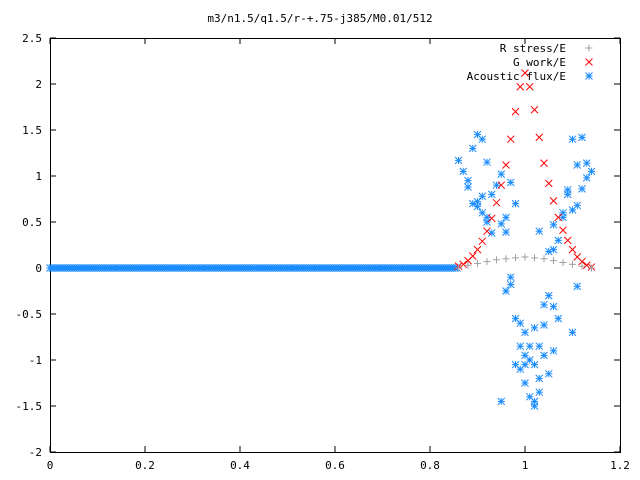 The height and width of the screenshot is (480, 640). Describe the element at coordinates (516, 76) in the screenshot. I see `legend-label: Acoustic flux/E` at that location.